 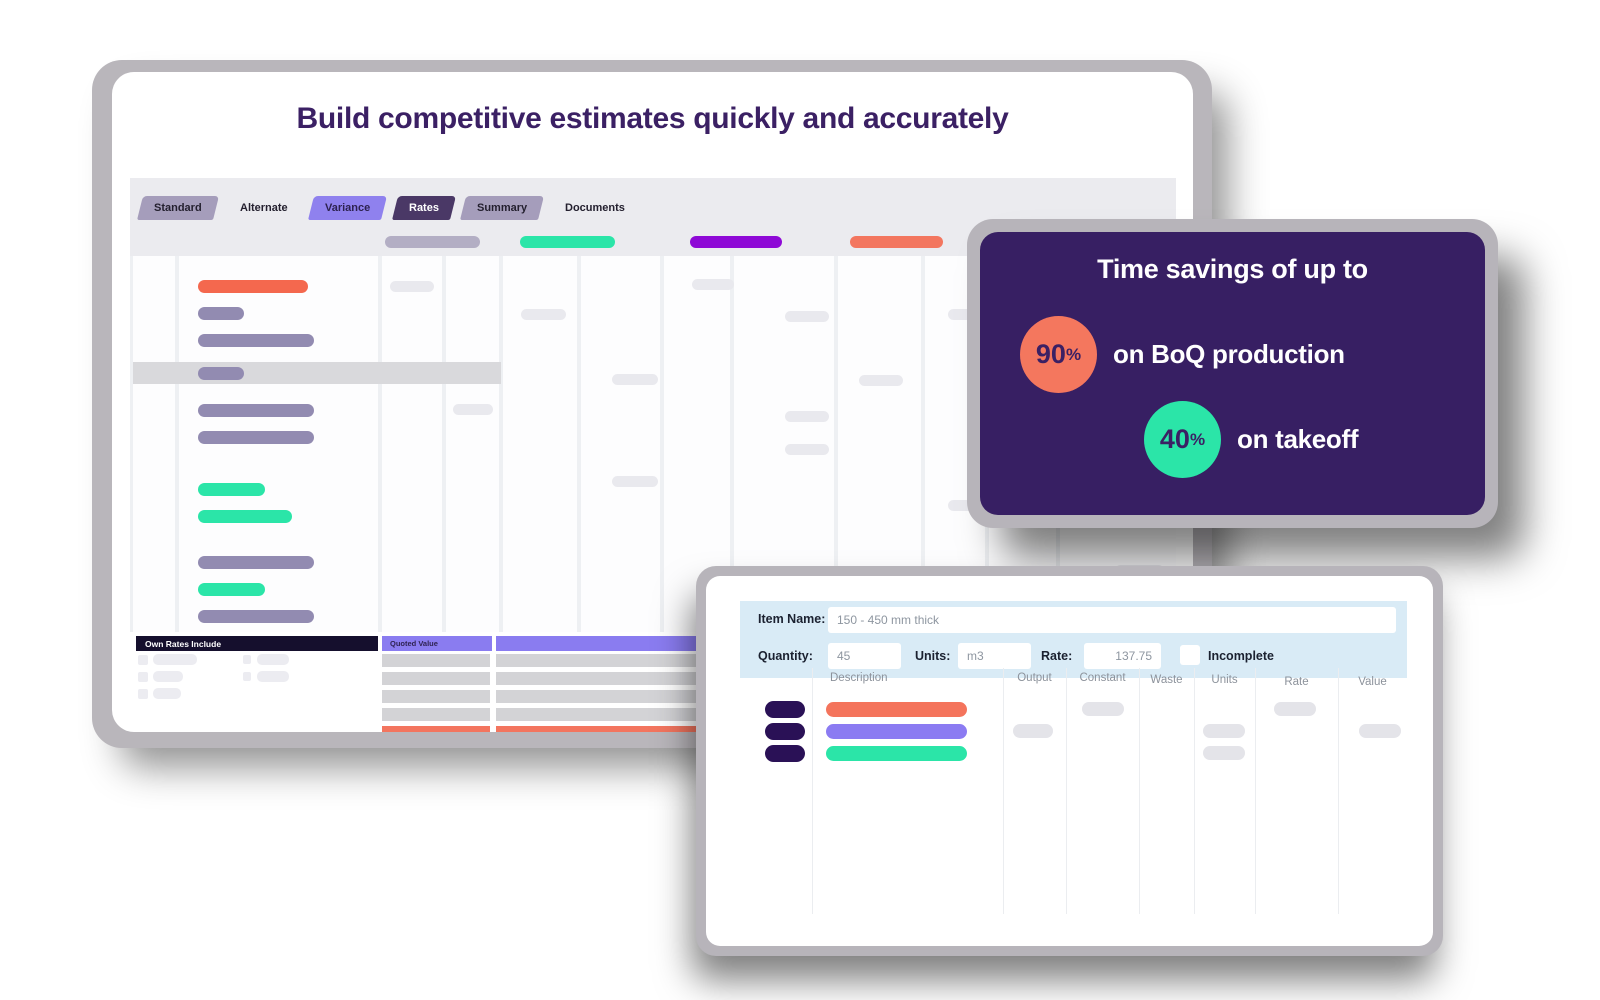 I want to click on gray-column-chip, so click(x=432, y=242).